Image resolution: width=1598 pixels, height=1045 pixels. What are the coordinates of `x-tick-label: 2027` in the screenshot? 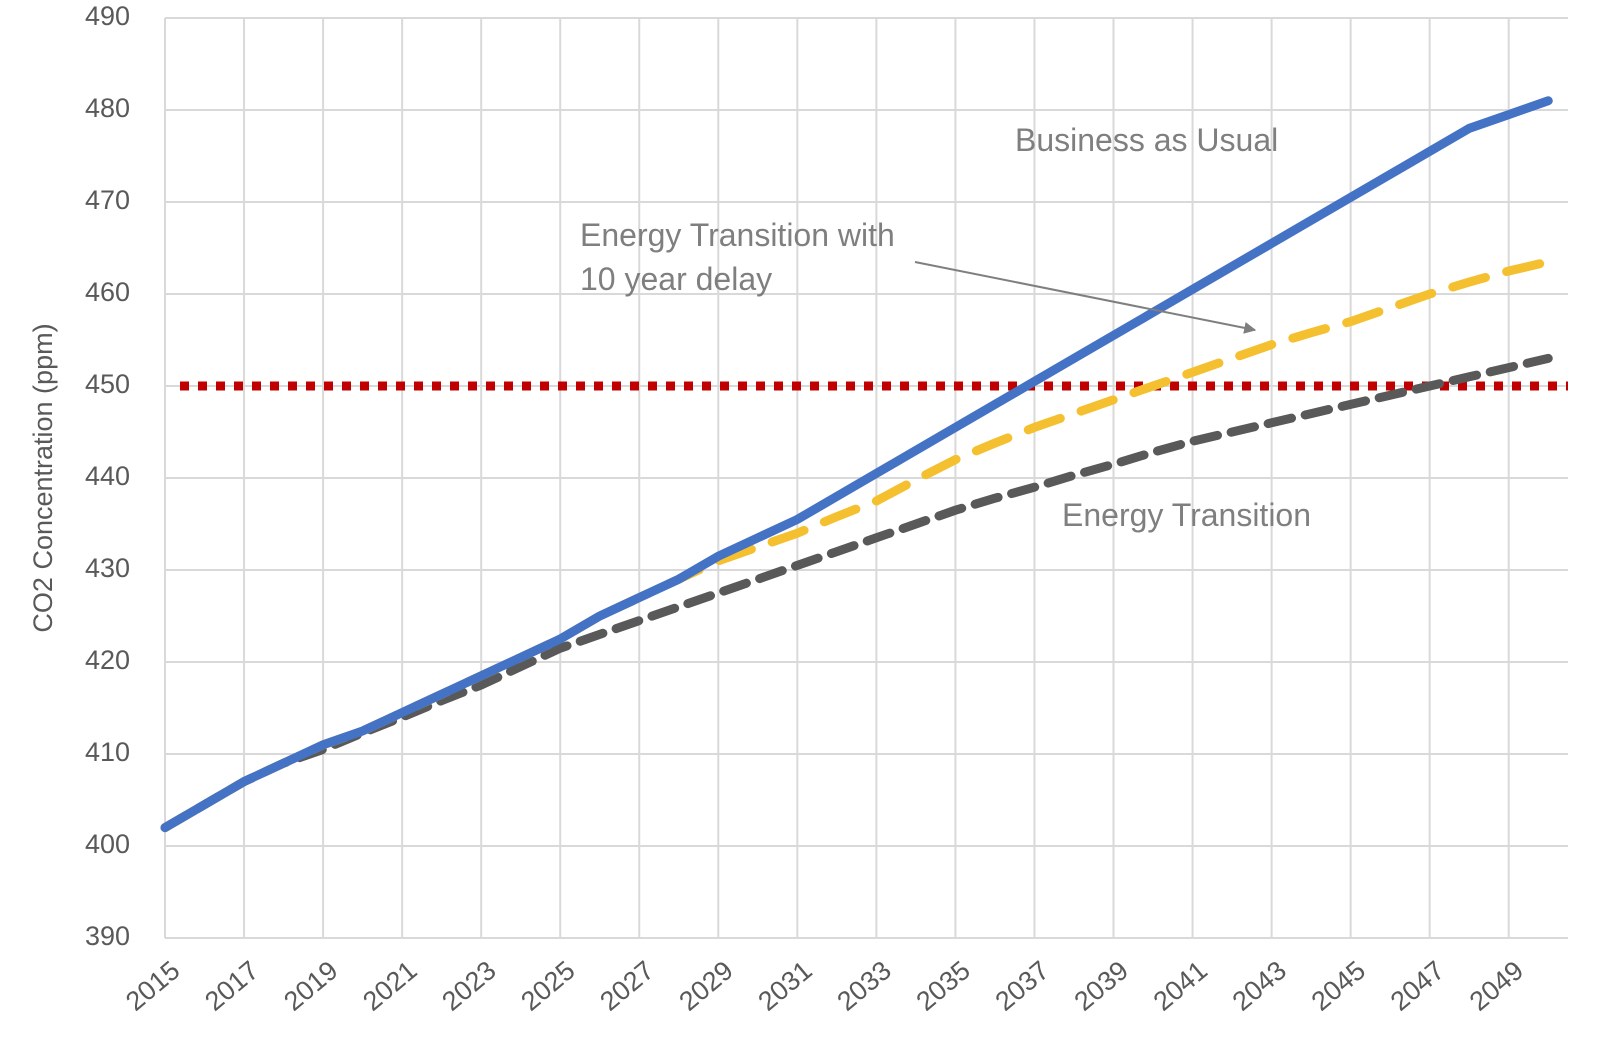 It's located at (626, 986).